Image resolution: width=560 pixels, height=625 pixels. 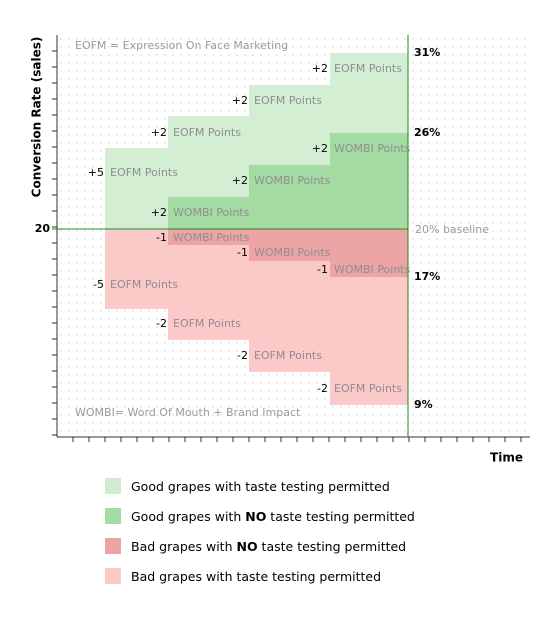 What do you see at coordinates (188, 412) in the screenshot?
I see `note: WOMBI= Word Of Mouth + Brand Impact` at bounding box center [188, 412].